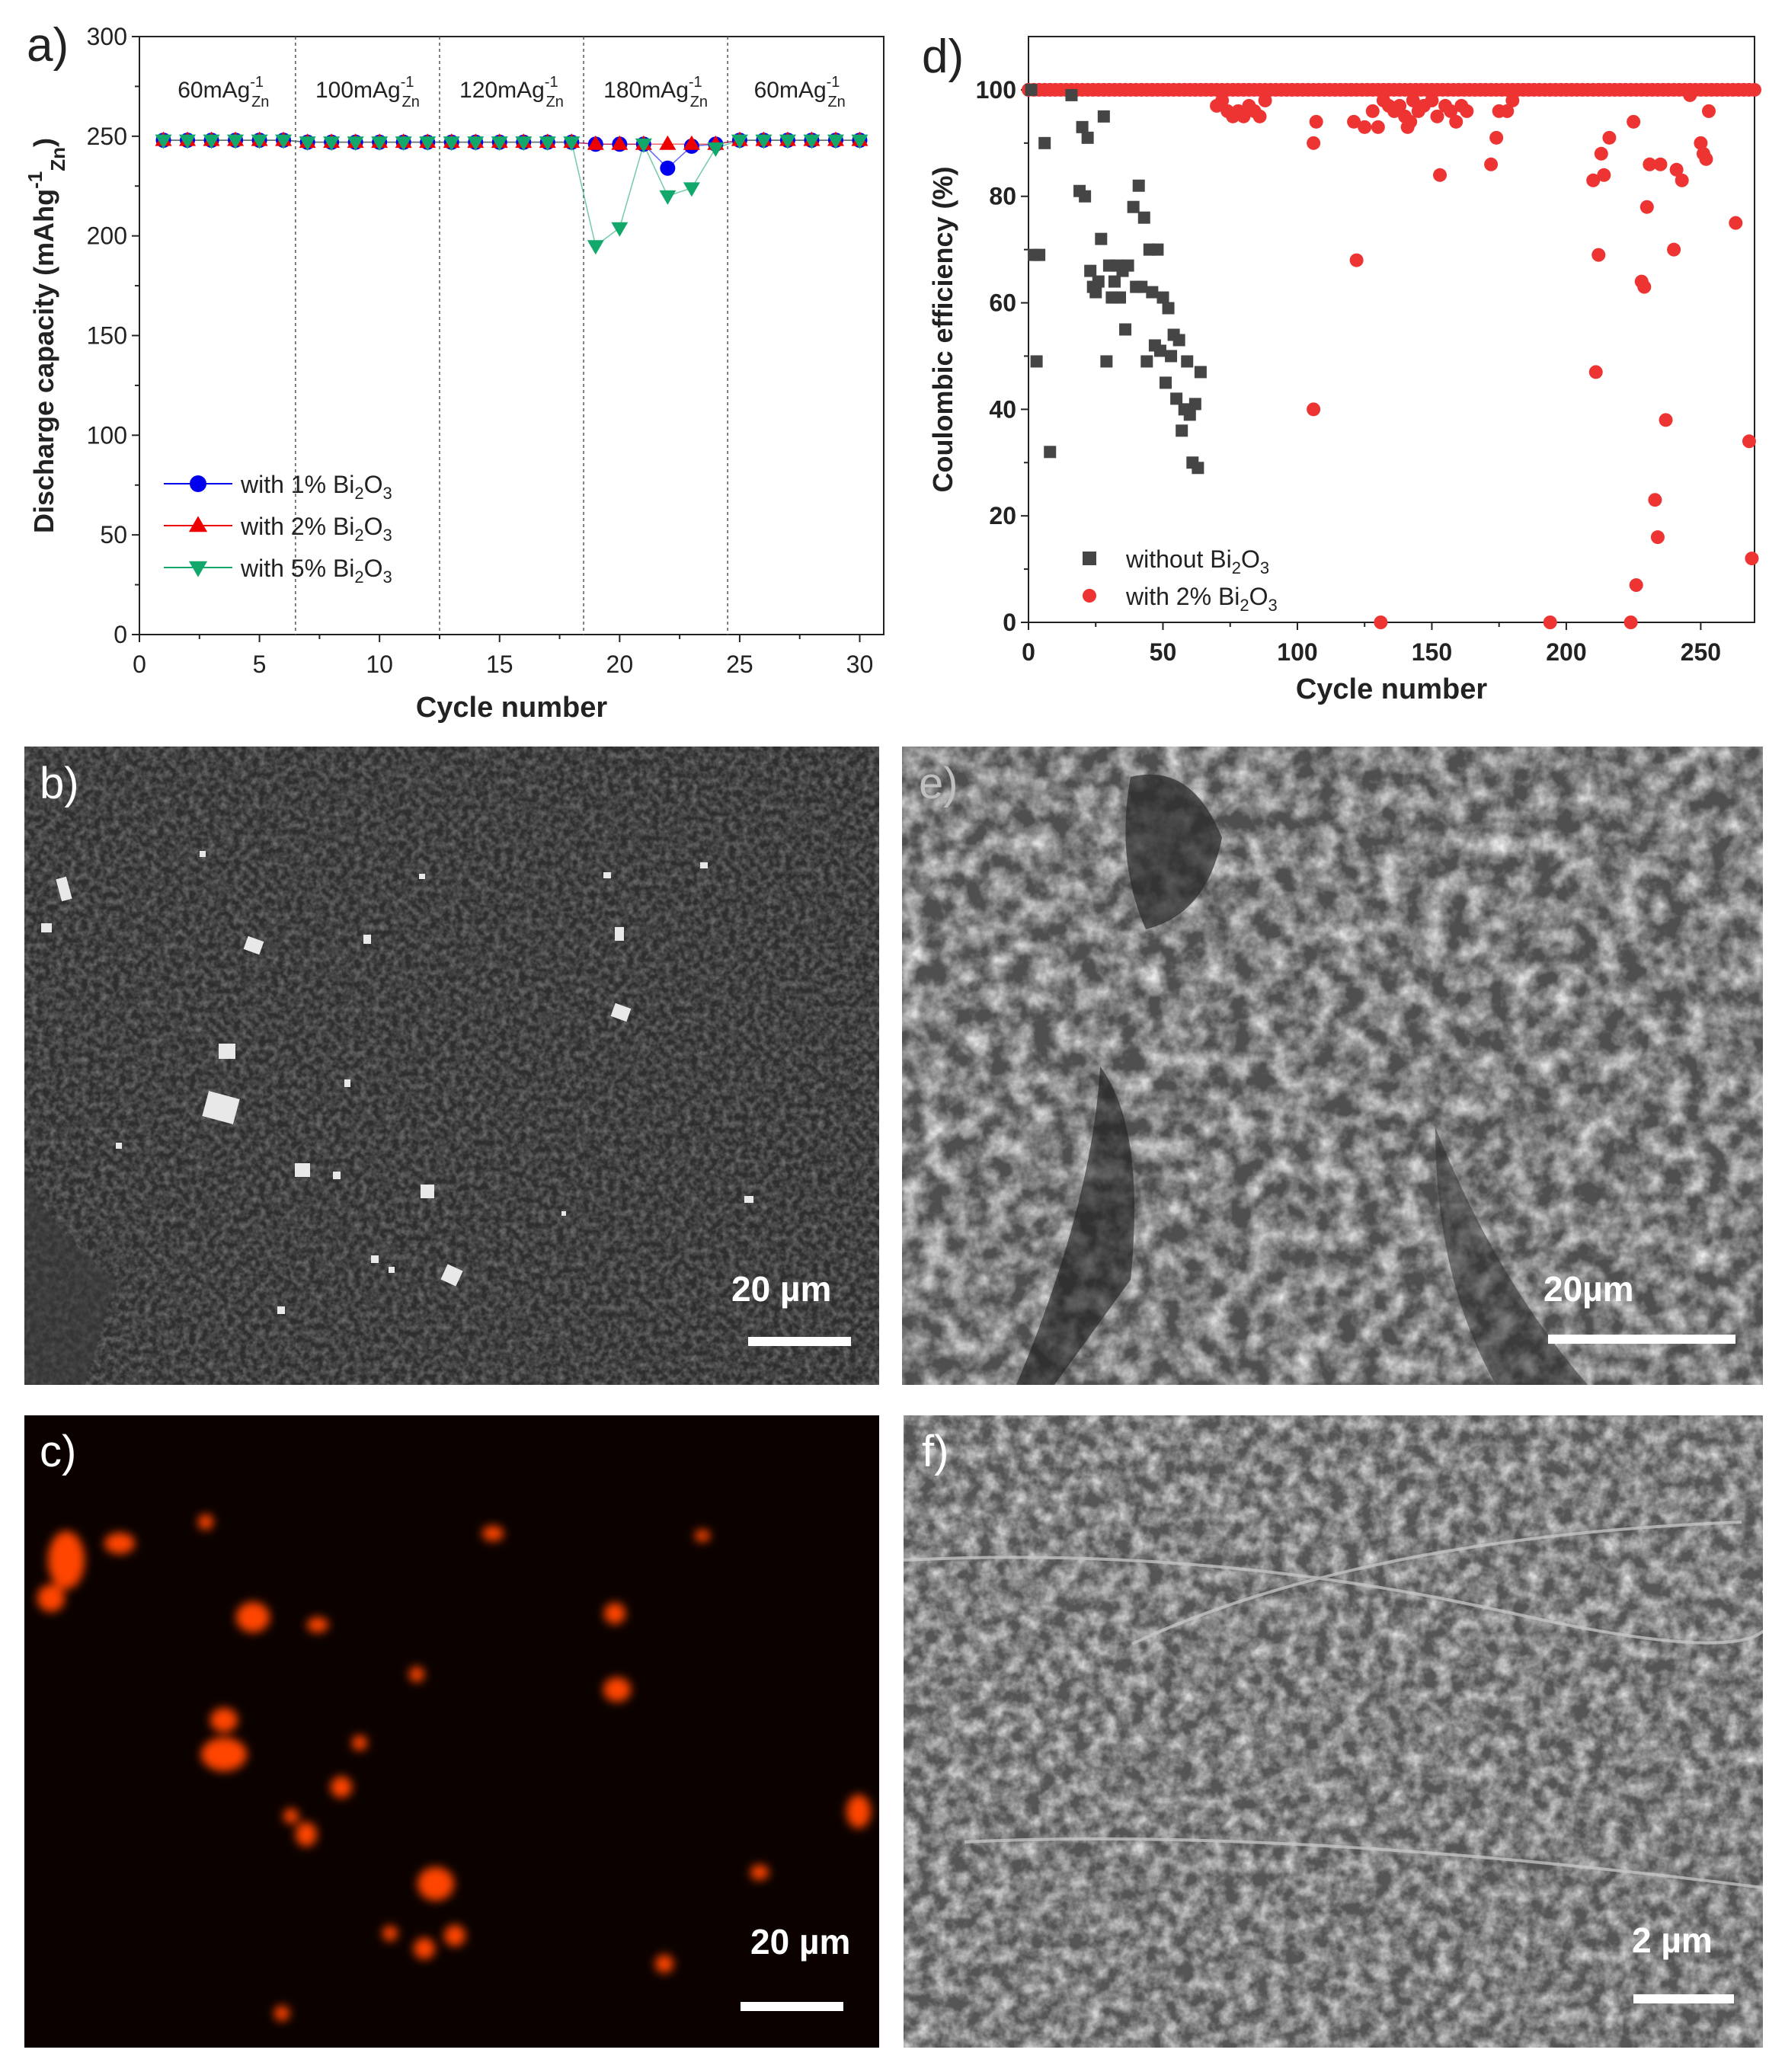 The width and height of the screenshot is (1785, 2072). Describe the element at coordinates (655, 92) in the screenshot. I see `rate-label-3: 180mAg-1 Zn` at that location.